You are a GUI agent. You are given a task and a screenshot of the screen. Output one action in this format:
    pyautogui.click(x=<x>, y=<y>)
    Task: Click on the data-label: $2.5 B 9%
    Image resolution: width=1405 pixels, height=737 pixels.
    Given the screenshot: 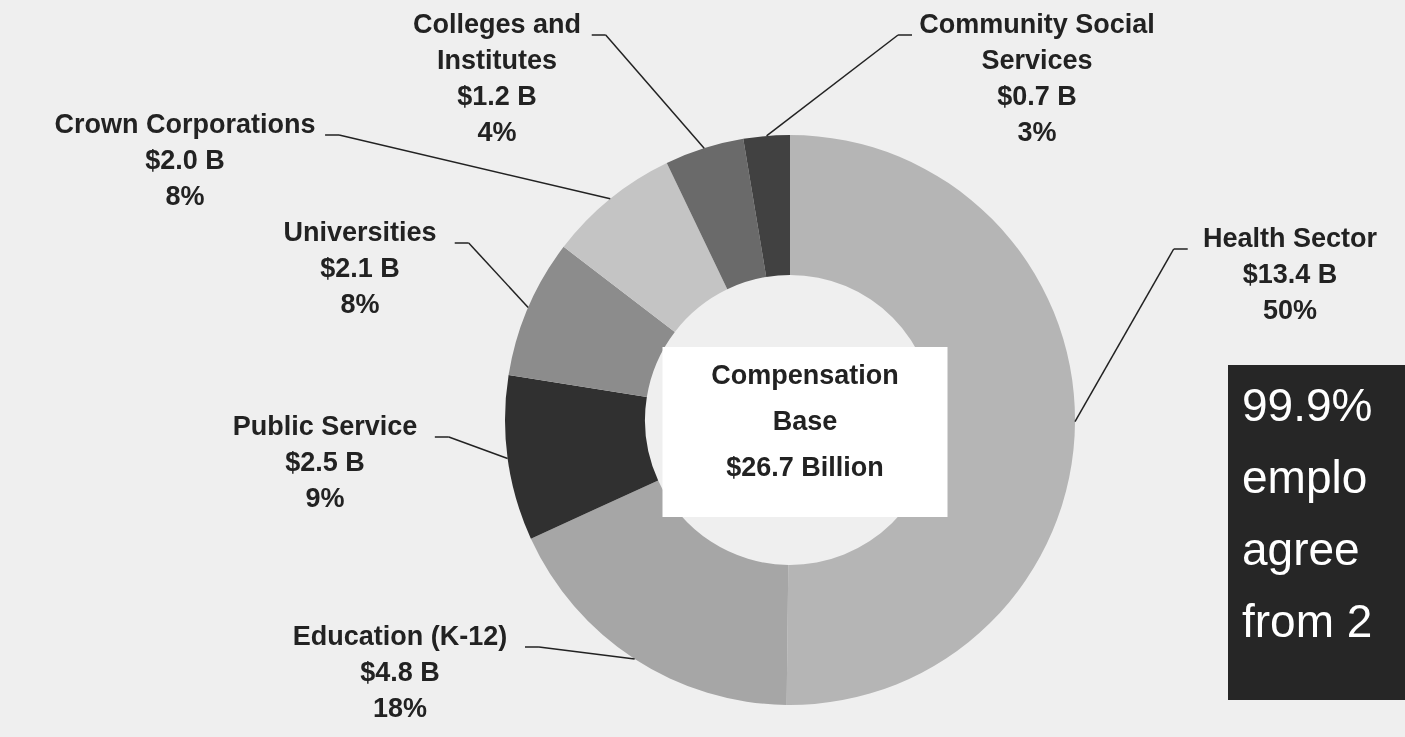 What is the action you would take?
    pyautogui.click(x=325, y=480)
    